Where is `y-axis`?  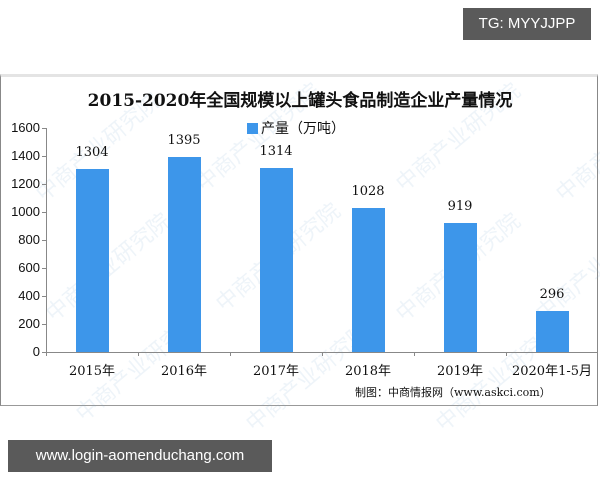
y-axis is located at coordinates (46, 240).